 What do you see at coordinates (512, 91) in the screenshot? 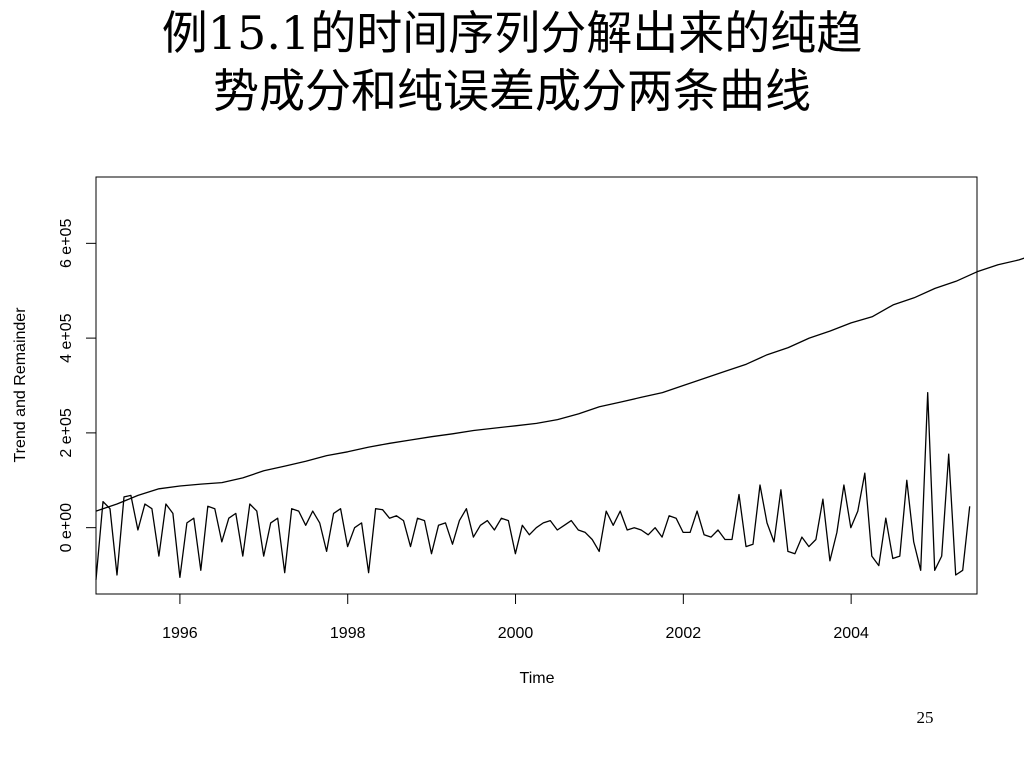
I see `slide-title-line2: 势成分和纯误差成分两条曲线` at bounding box center [512, 91].